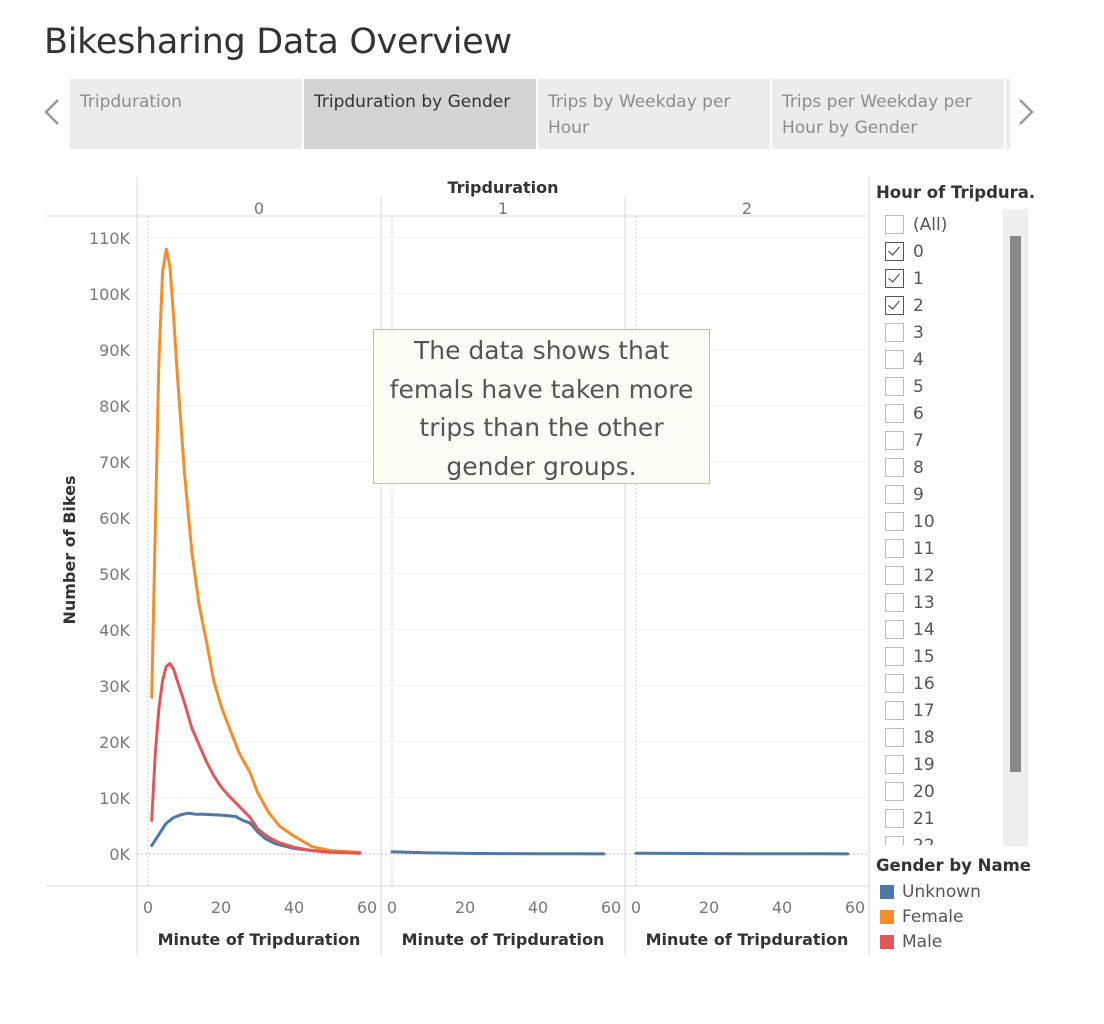  What do you see at coordinates (110, 294) in the screenshot?
I see `y-tick-label: 100K` at bounding box center [110, 294].